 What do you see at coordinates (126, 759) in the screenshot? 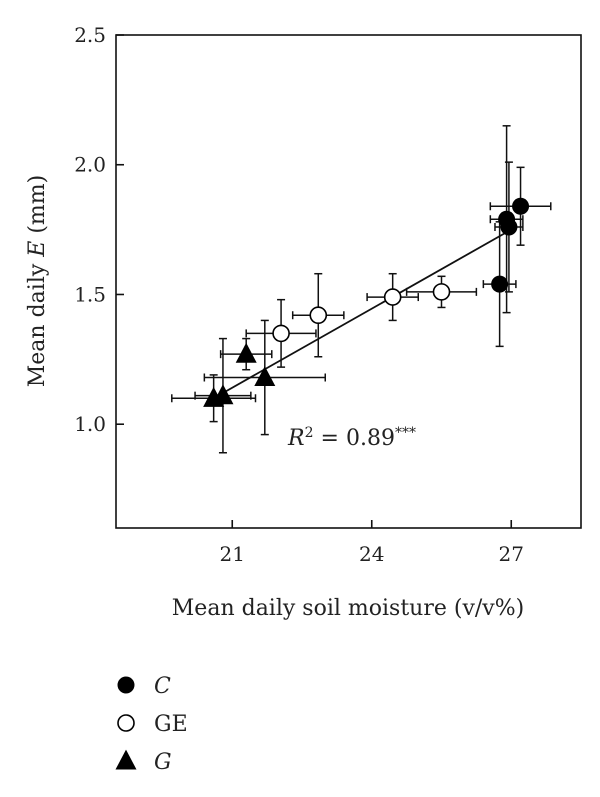
I see `legend-marker-g` at bounding box center [126, 759].